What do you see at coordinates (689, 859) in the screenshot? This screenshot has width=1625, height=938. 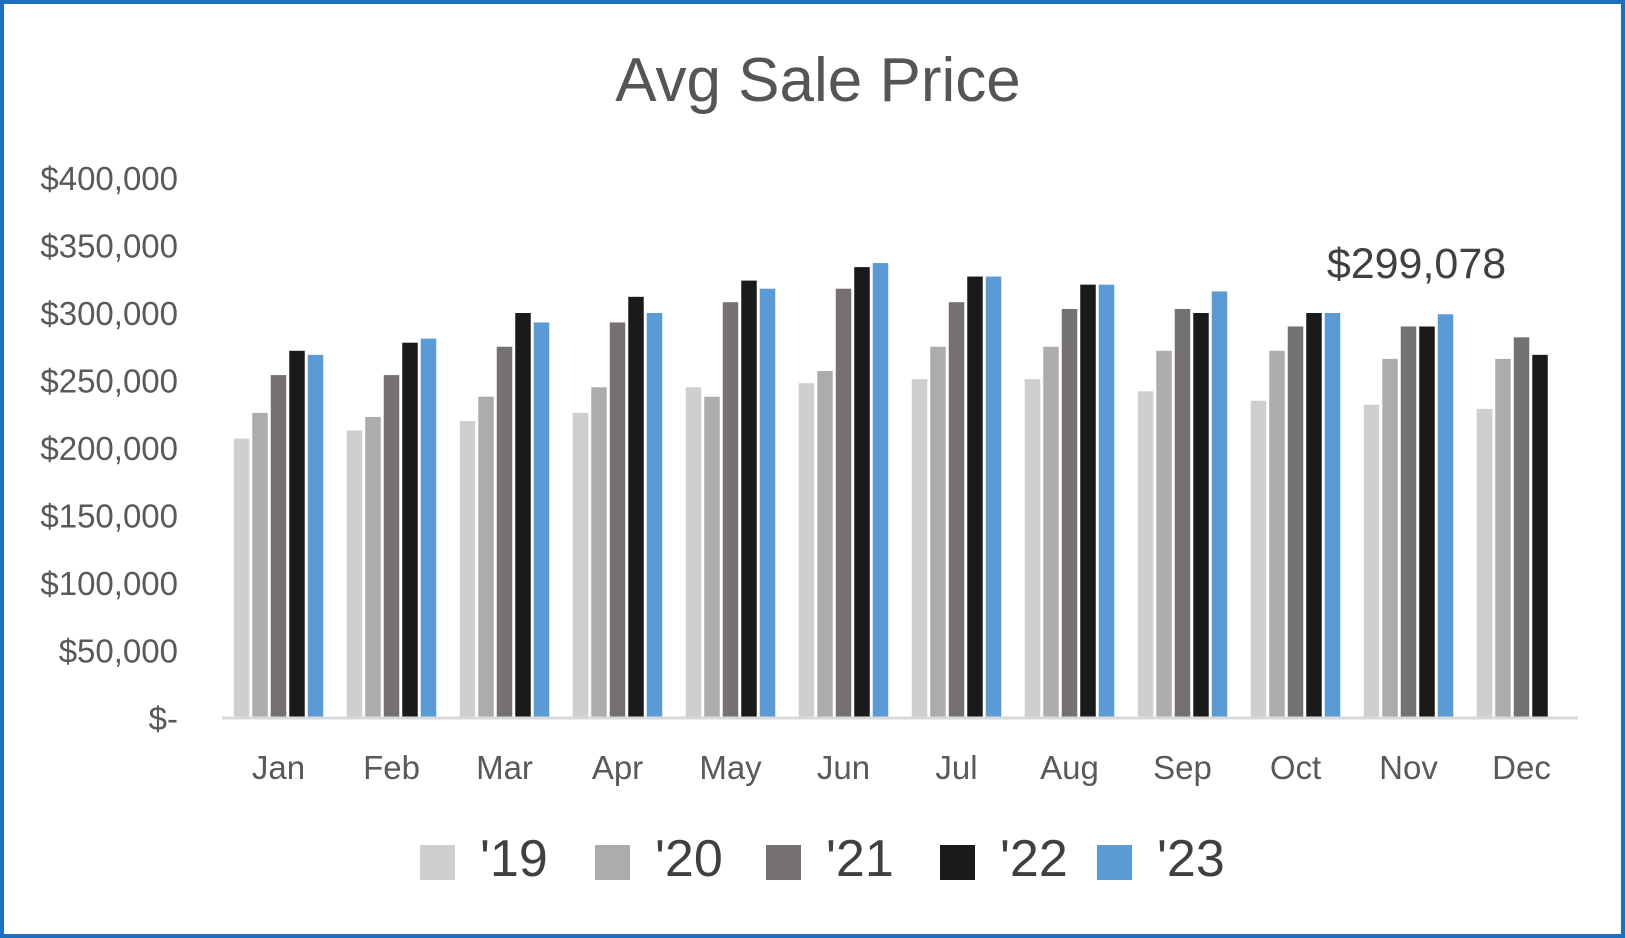 I see `legend-label: '20` at bounding box center [689, 859].